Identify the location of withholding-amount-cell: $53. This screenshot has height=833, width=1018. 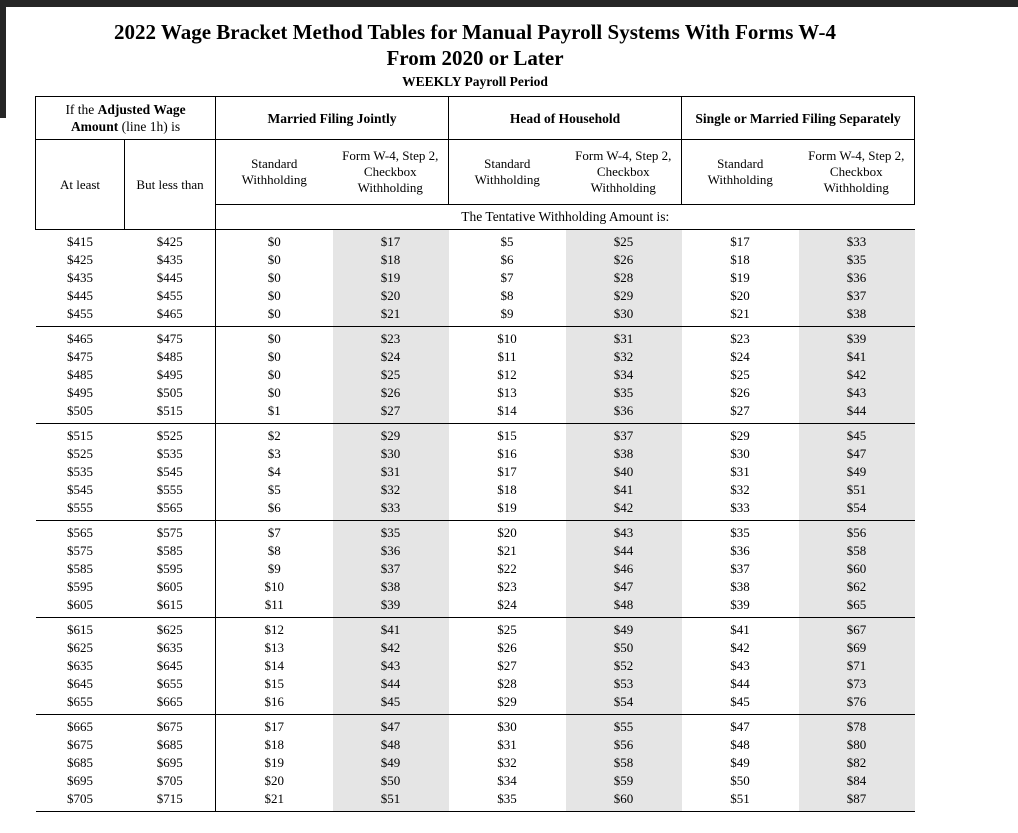
(623, 684).